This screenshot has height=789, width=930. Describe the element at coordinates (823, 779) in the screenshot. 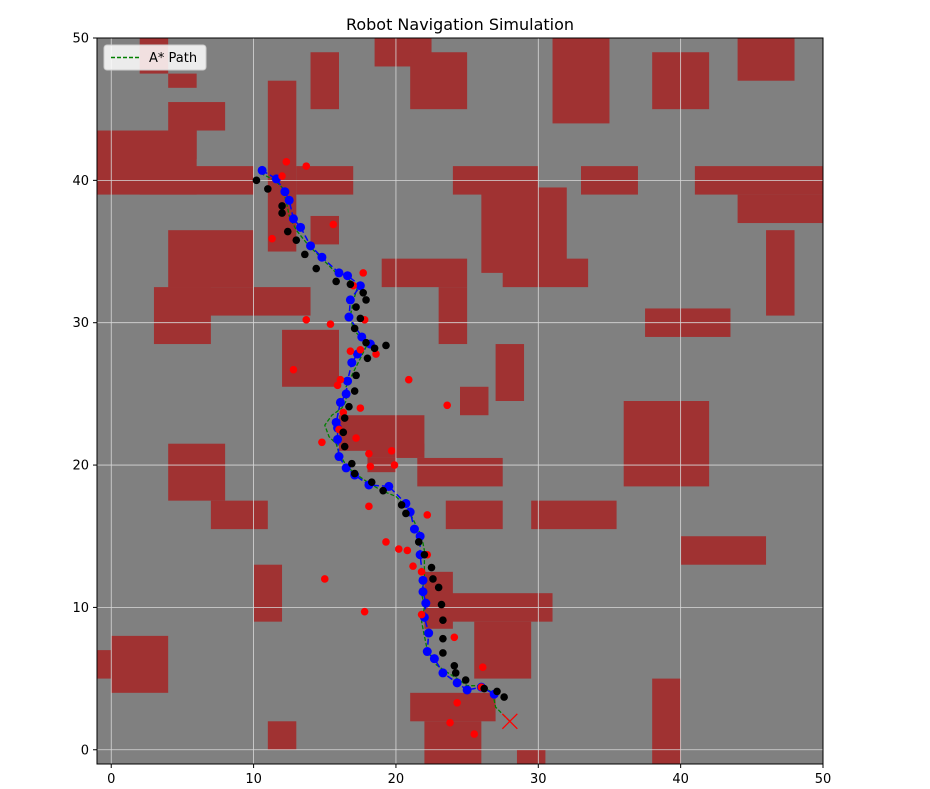

I see `x-tick-label: 50` at that location.